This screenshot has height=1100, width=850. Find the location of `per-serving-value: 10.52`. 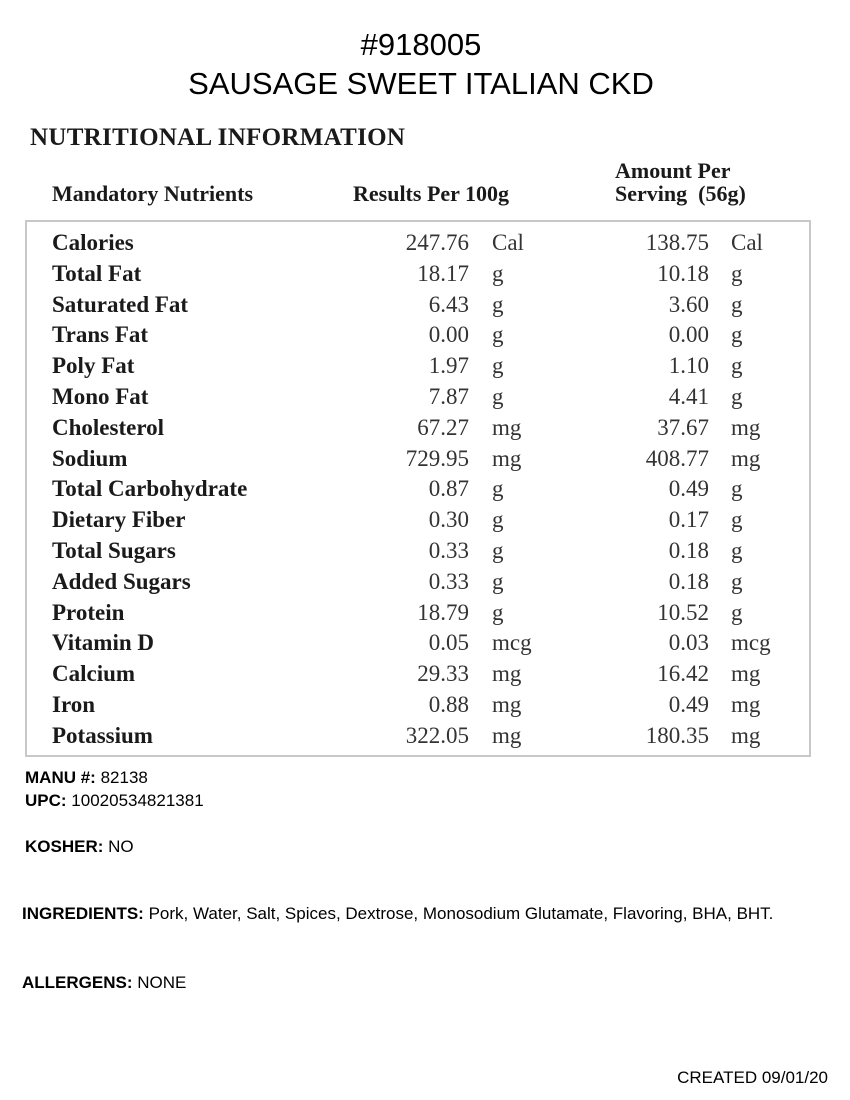

per-serving-value: 10.52 is located at coordinates (683, 612).